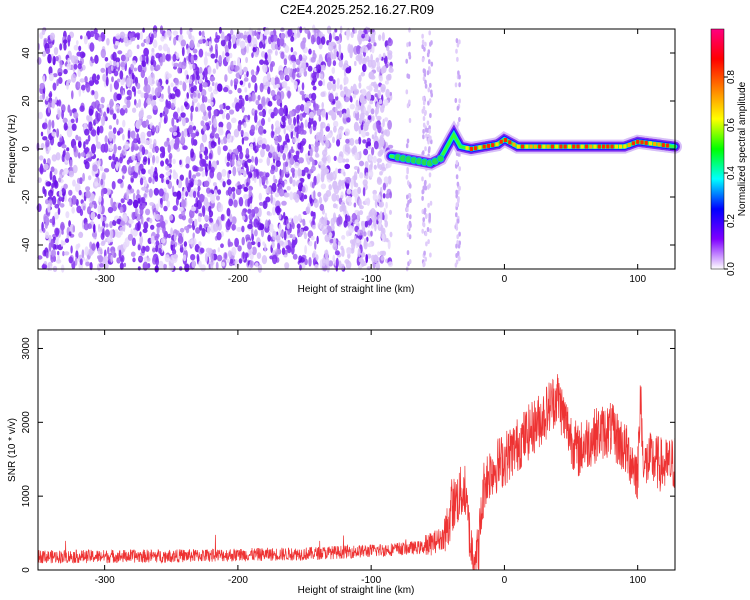 The width and height of the screenshot is (750, 600). What do you see at coordinates (731, 77) in the screenshot?
I see `colorbar-tick-label: 0.8` at bounding box center [731, 77].